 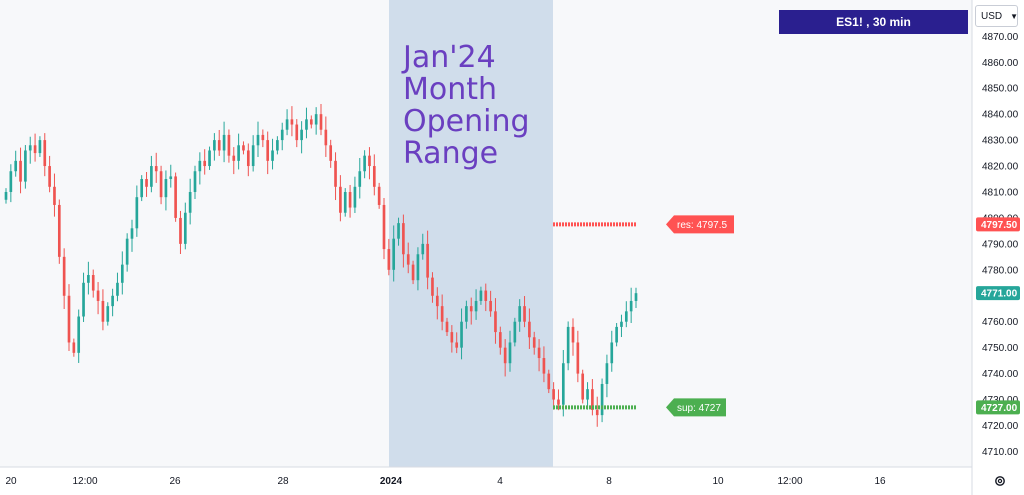 What do you see at coordinates (998, 316) in the screenshot?
I see `price-tags: 4797.50 4771.00 4727.00` at bounding box center [998, 316].